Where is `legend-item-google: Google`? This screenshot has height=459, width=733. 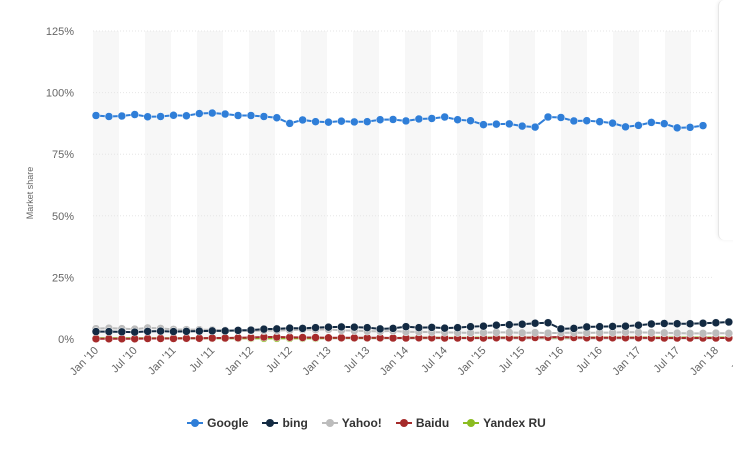
legend-item-google: Google is located at coordinates (217, 423).